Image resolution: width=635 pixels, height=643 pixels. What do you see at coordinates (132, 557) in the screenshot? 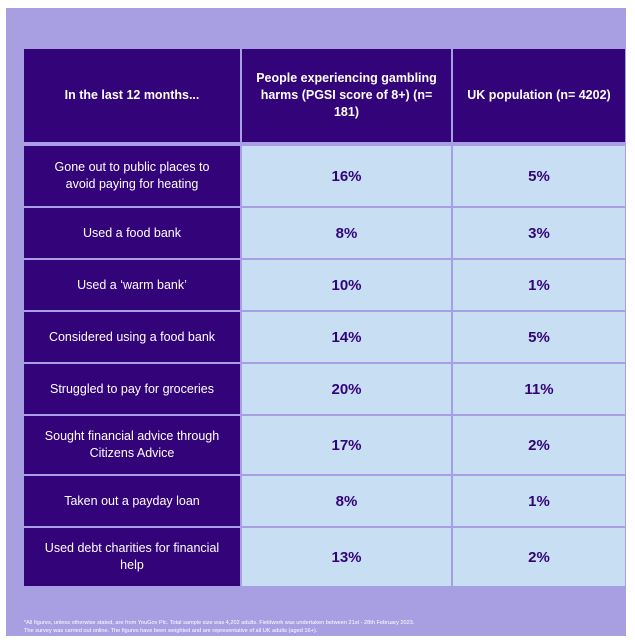
I see `row-label: Used debt charities for financial help` at bounding box center [132, 557].